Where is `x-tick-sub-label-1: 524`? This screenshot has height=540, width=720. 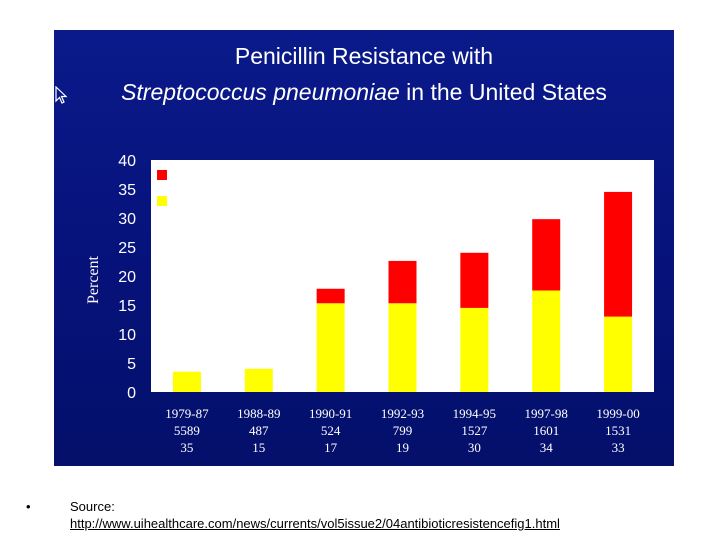
x-tick-sub-label-1: 524 is located at coordinates (331, 430).